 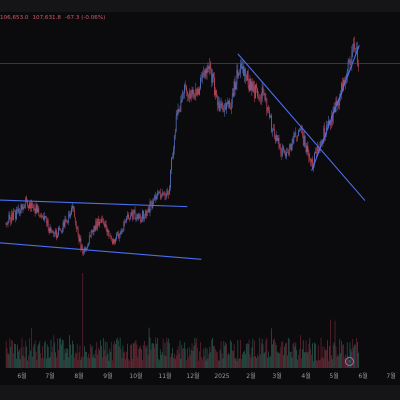 What do you see at coordinates (193, 376) in the screenshot?
I see `month-tick-label: 12월` at bounding box center [193, 376].